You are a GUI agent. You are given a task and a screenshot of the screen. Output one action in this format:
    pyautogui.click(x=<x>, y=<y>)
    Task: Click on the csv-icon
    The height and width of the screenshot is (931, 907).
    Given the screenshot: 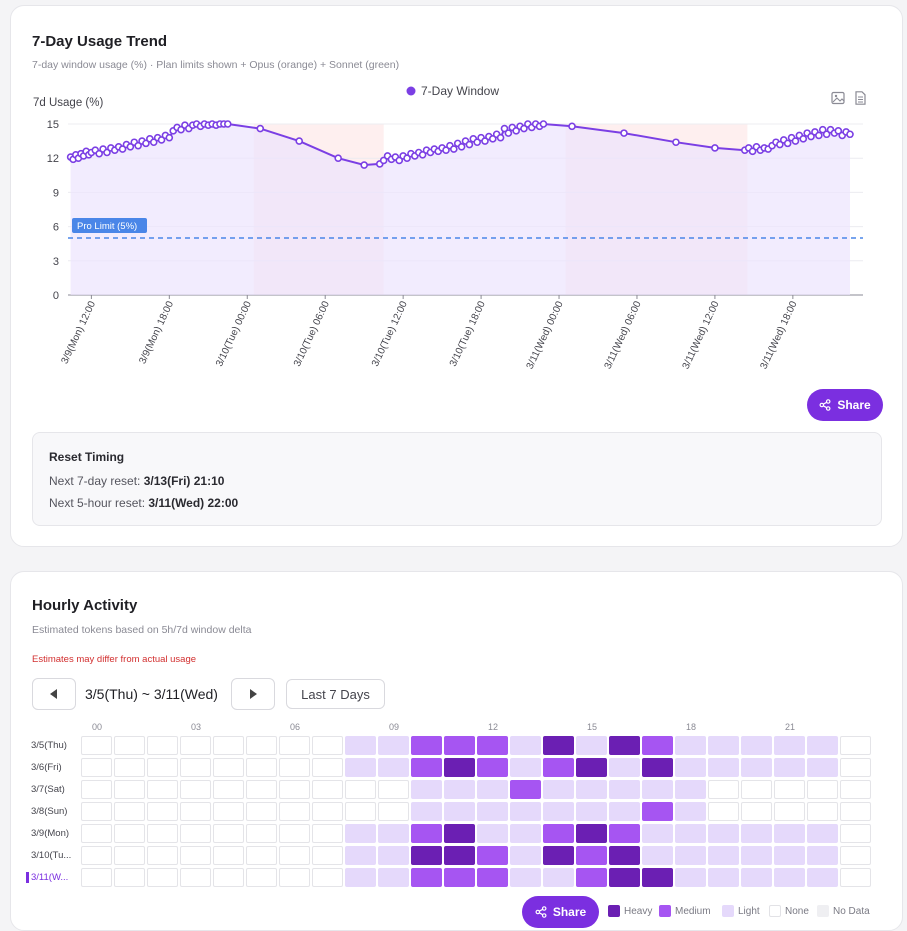 What is the action you would take?
    pyautogui.click(x=860, y=98)
    